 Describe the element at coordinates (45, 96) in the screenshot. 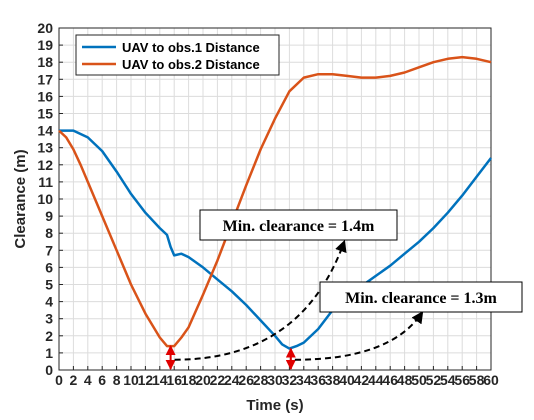

I see `y-tick-label: 16` at that location.